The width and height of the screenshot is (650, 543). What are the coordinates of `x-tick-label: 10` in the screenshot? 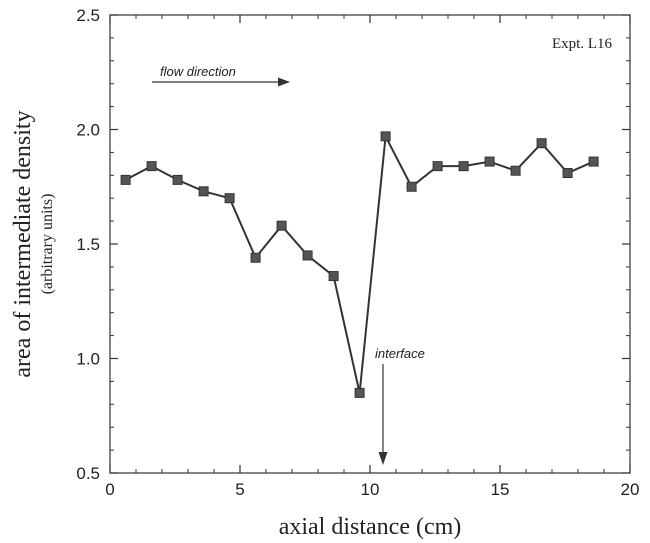 It's located at (370, 489).